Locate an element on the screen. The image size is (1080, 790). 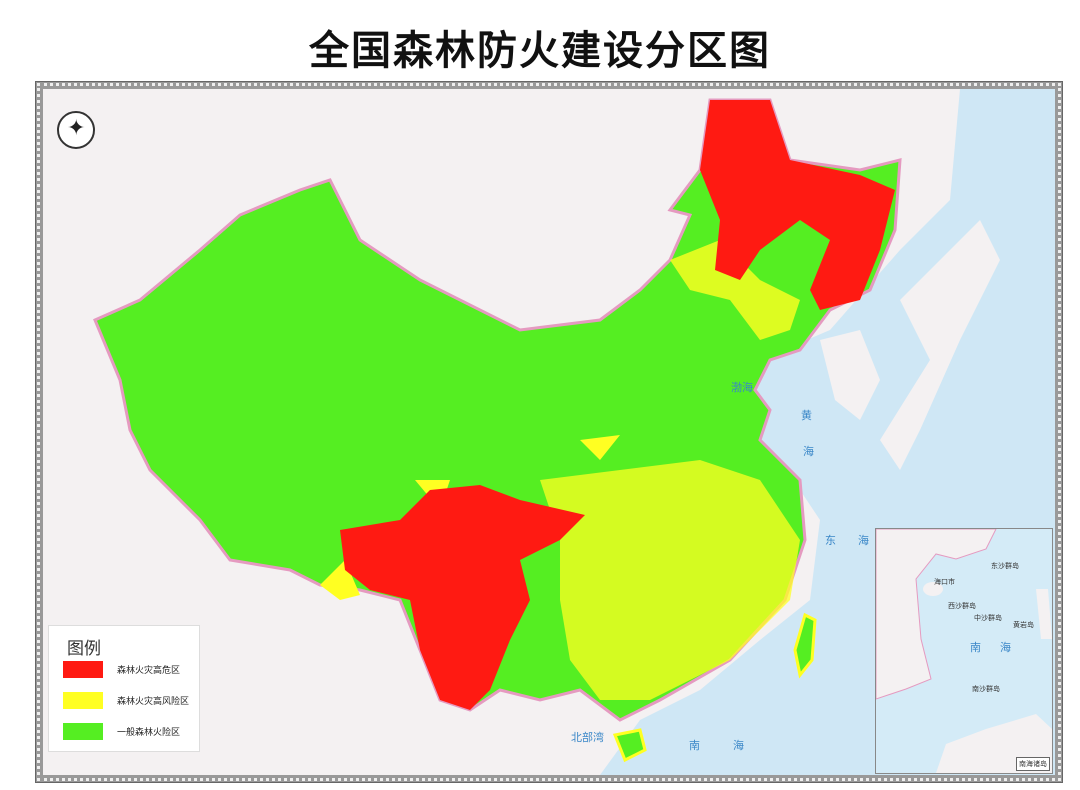
island-label: 黄岩岛 is located at coordinates (1023, 625).